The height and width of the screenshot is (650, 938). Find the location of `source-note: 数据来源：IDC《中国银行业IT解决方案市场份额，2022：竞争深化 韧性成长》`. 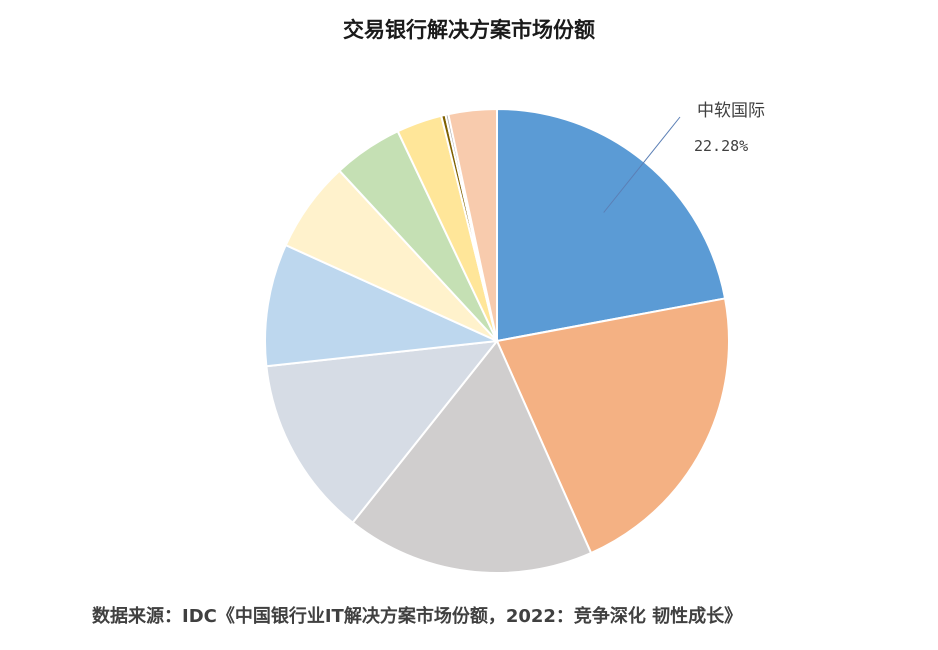

source-note: 数据来源：IDC《中国银行业IT解决方案市场份额，2022：竞争深化 韧性成长》 is located at coordinates (417, 616).